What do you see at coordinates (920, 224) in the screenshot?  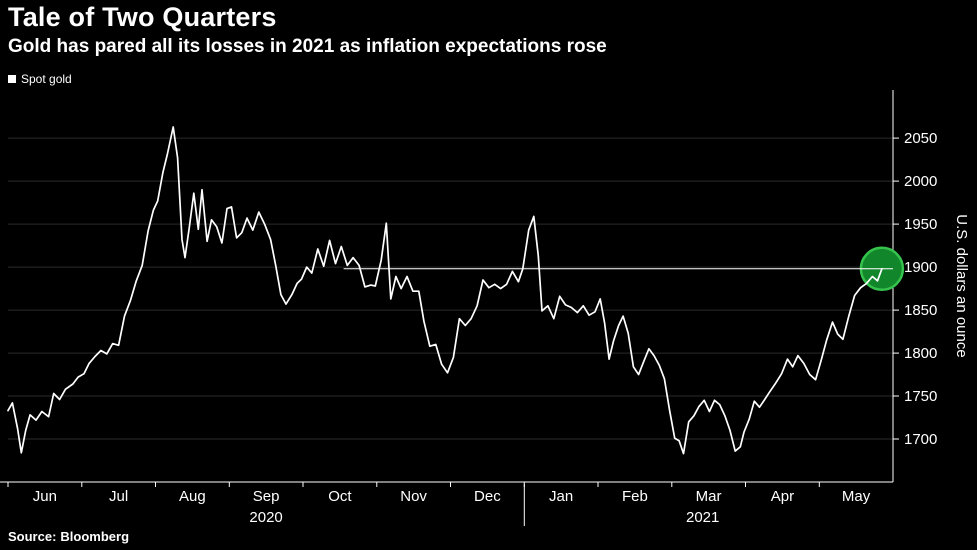 I see `y-tick-label: 1950` at bounding box center [920, 224].